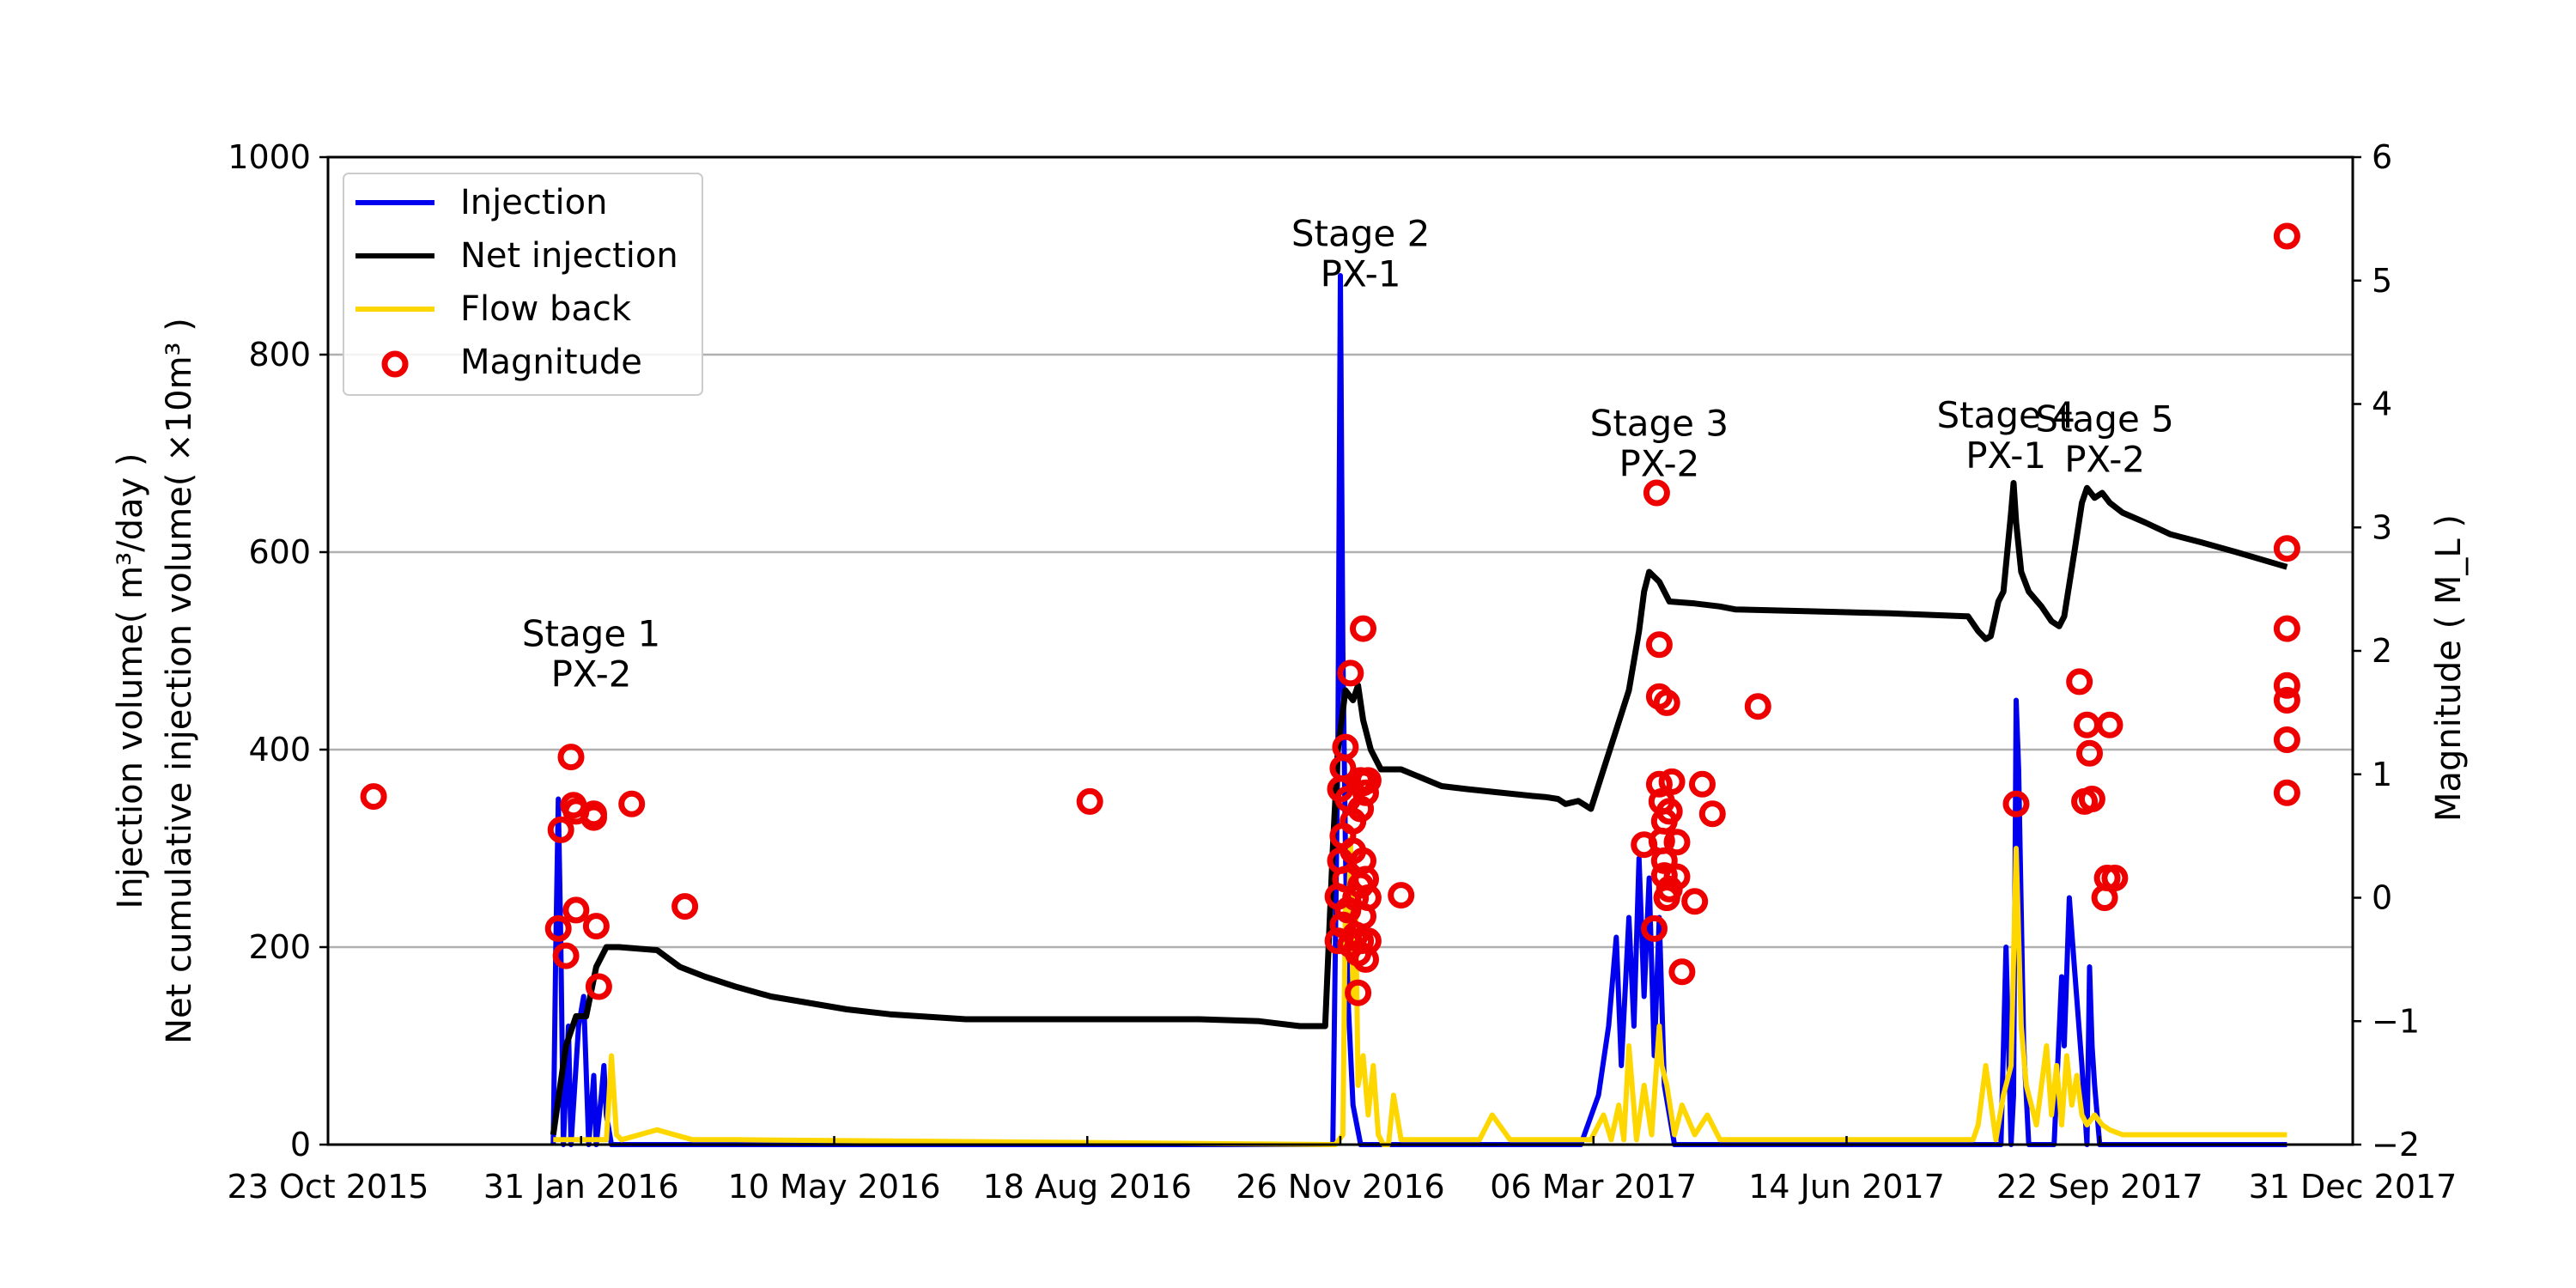  What do you see at coordinates (2396, 1021) in the screenshot?
I see `y-right-tick-label: −1` at bounding box center [2396, 1021].